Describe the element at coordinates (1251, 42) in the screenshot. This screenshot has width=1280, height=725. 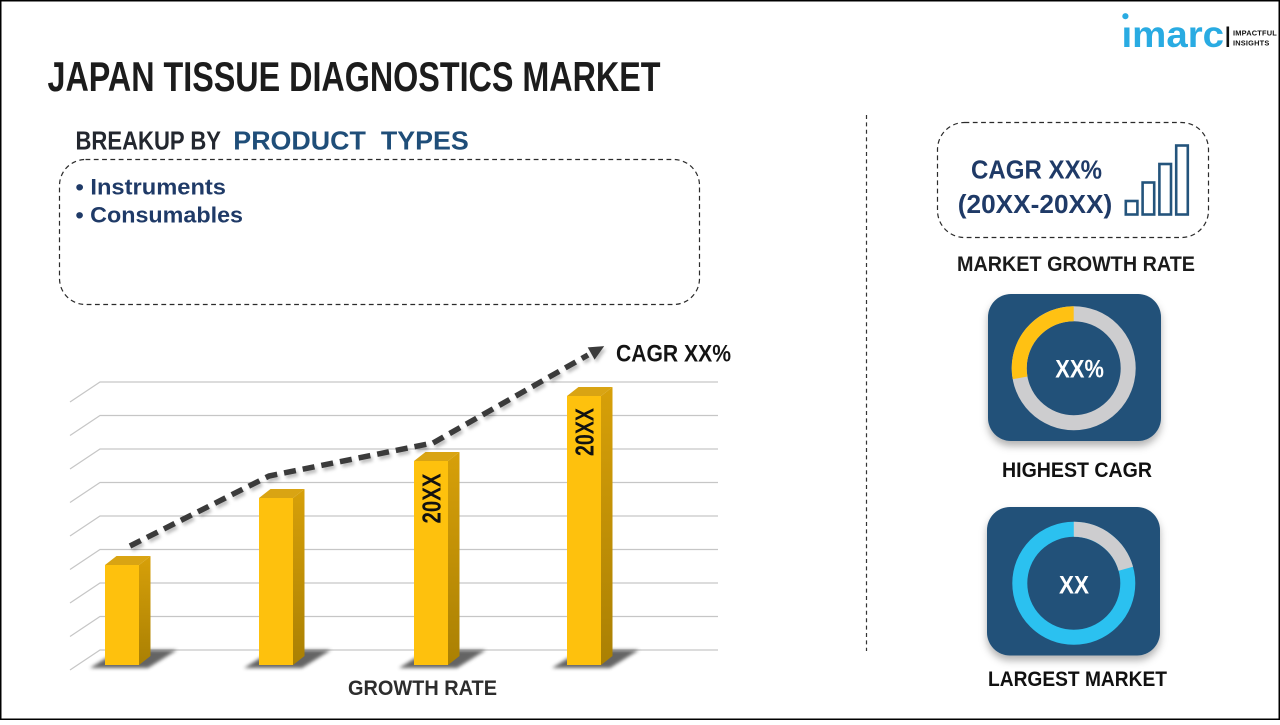
I see `svg-text: INSIGHTS` at that location.